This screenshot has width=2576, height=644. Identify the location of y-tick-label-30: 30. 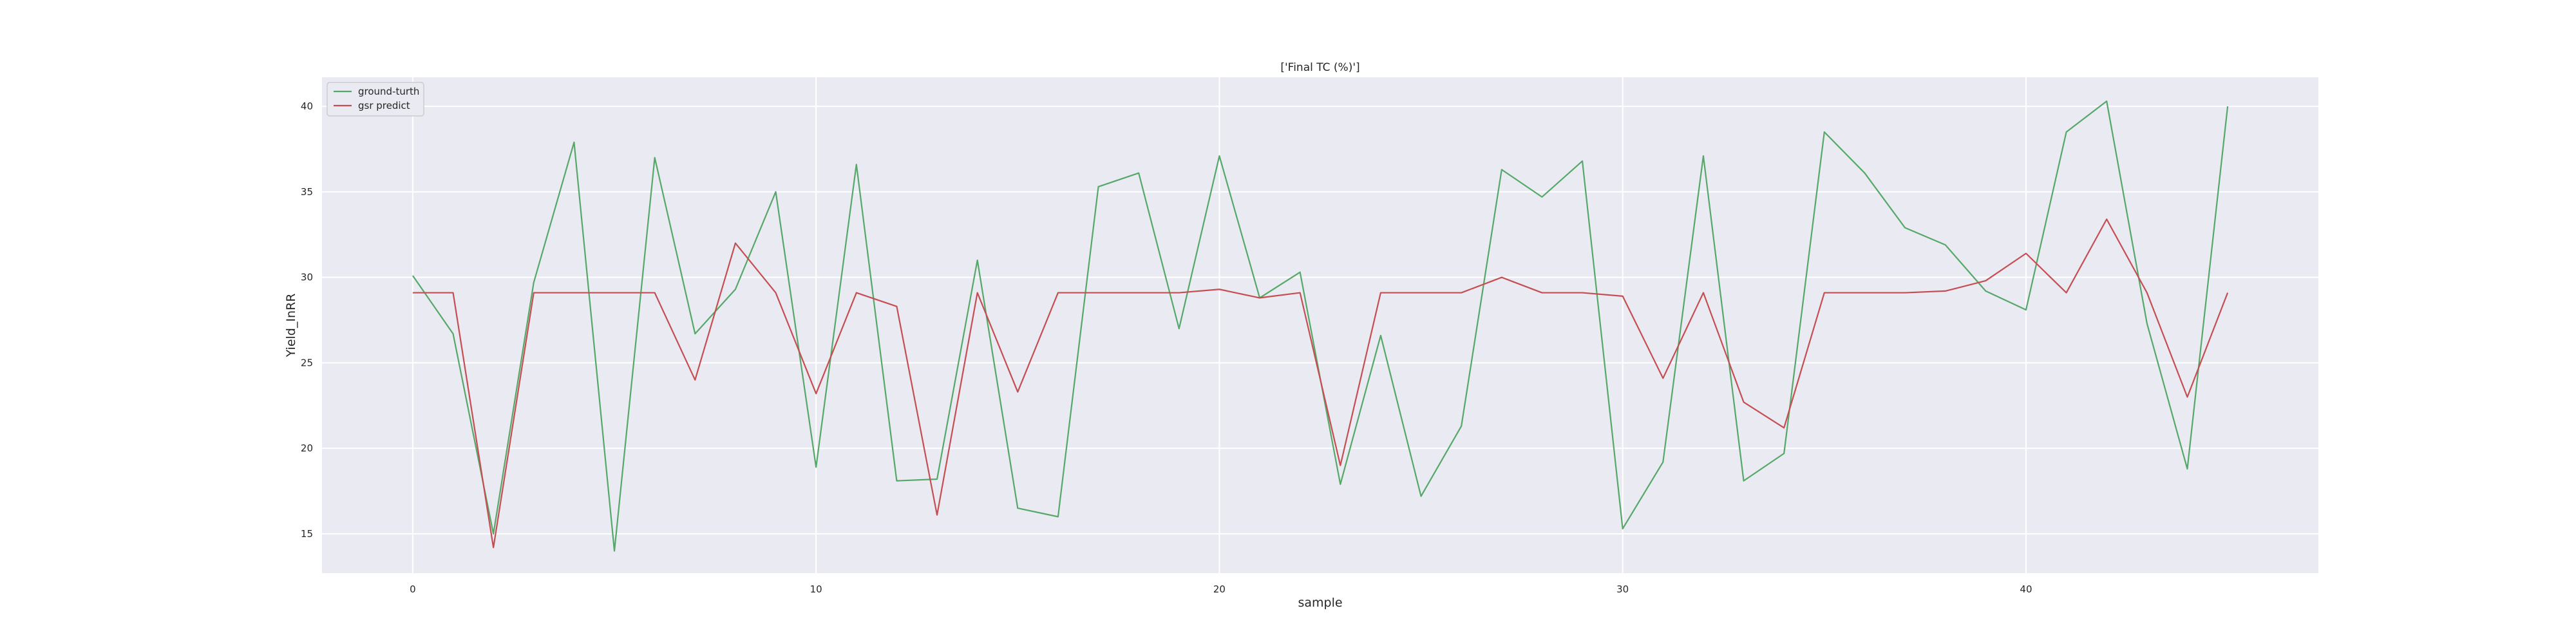
(307, 277).